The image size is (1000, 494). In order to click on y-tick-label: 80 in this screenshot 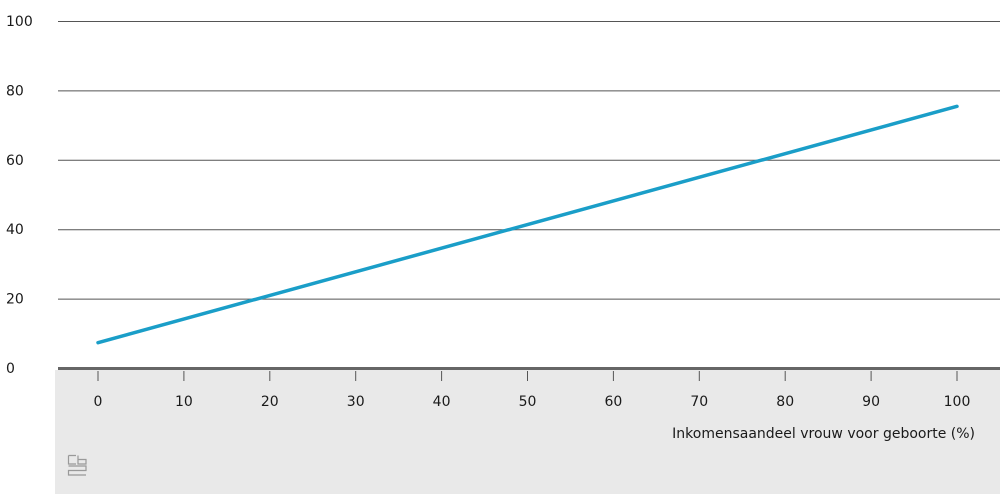, I will do `click(15, 91)`.